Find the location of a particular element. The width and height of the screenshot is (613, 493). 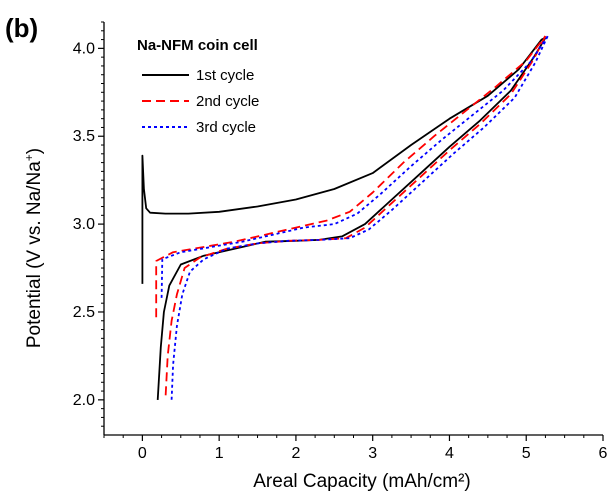

x-tick-label: 2 is located at coordinates (295, 453).